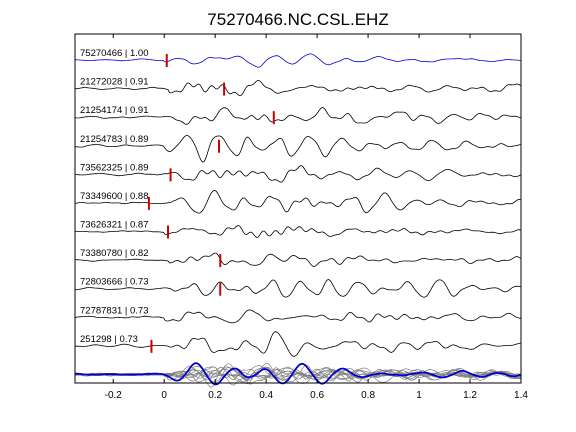 This screenshot has width=576, height=432. Describe the element at coordinates (368, 395) in the screenshot. I see `x-tick-label: 0.8` at that location.